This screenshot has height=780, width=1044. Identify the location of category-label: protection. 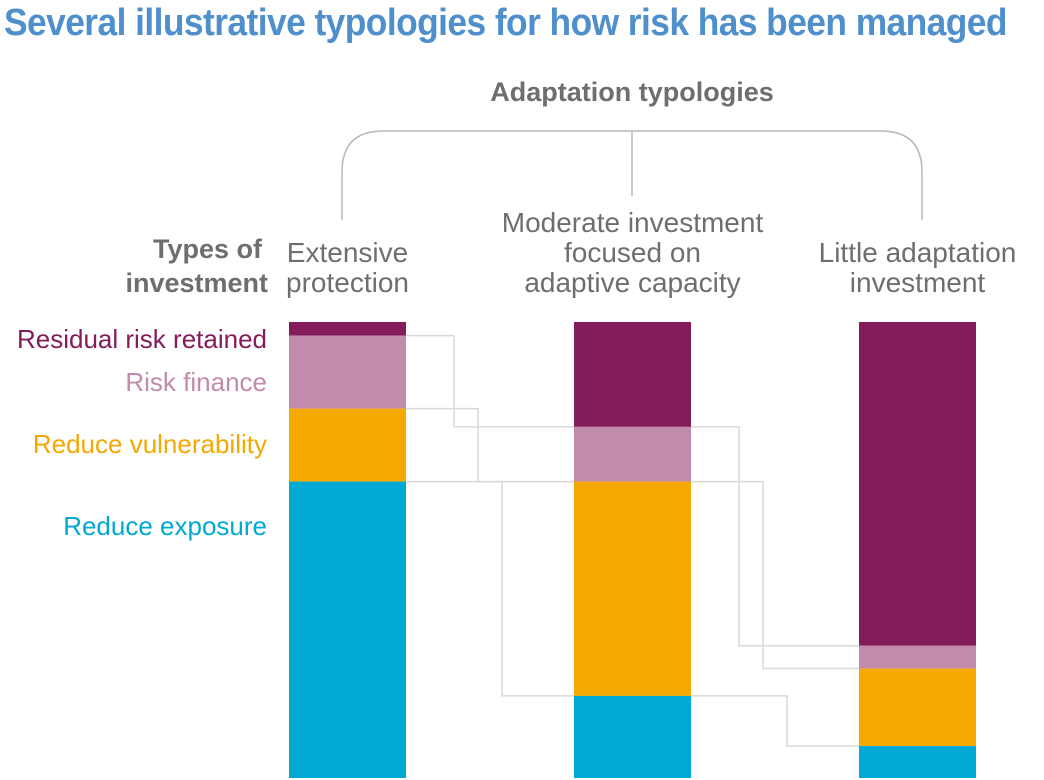
(347, 282).